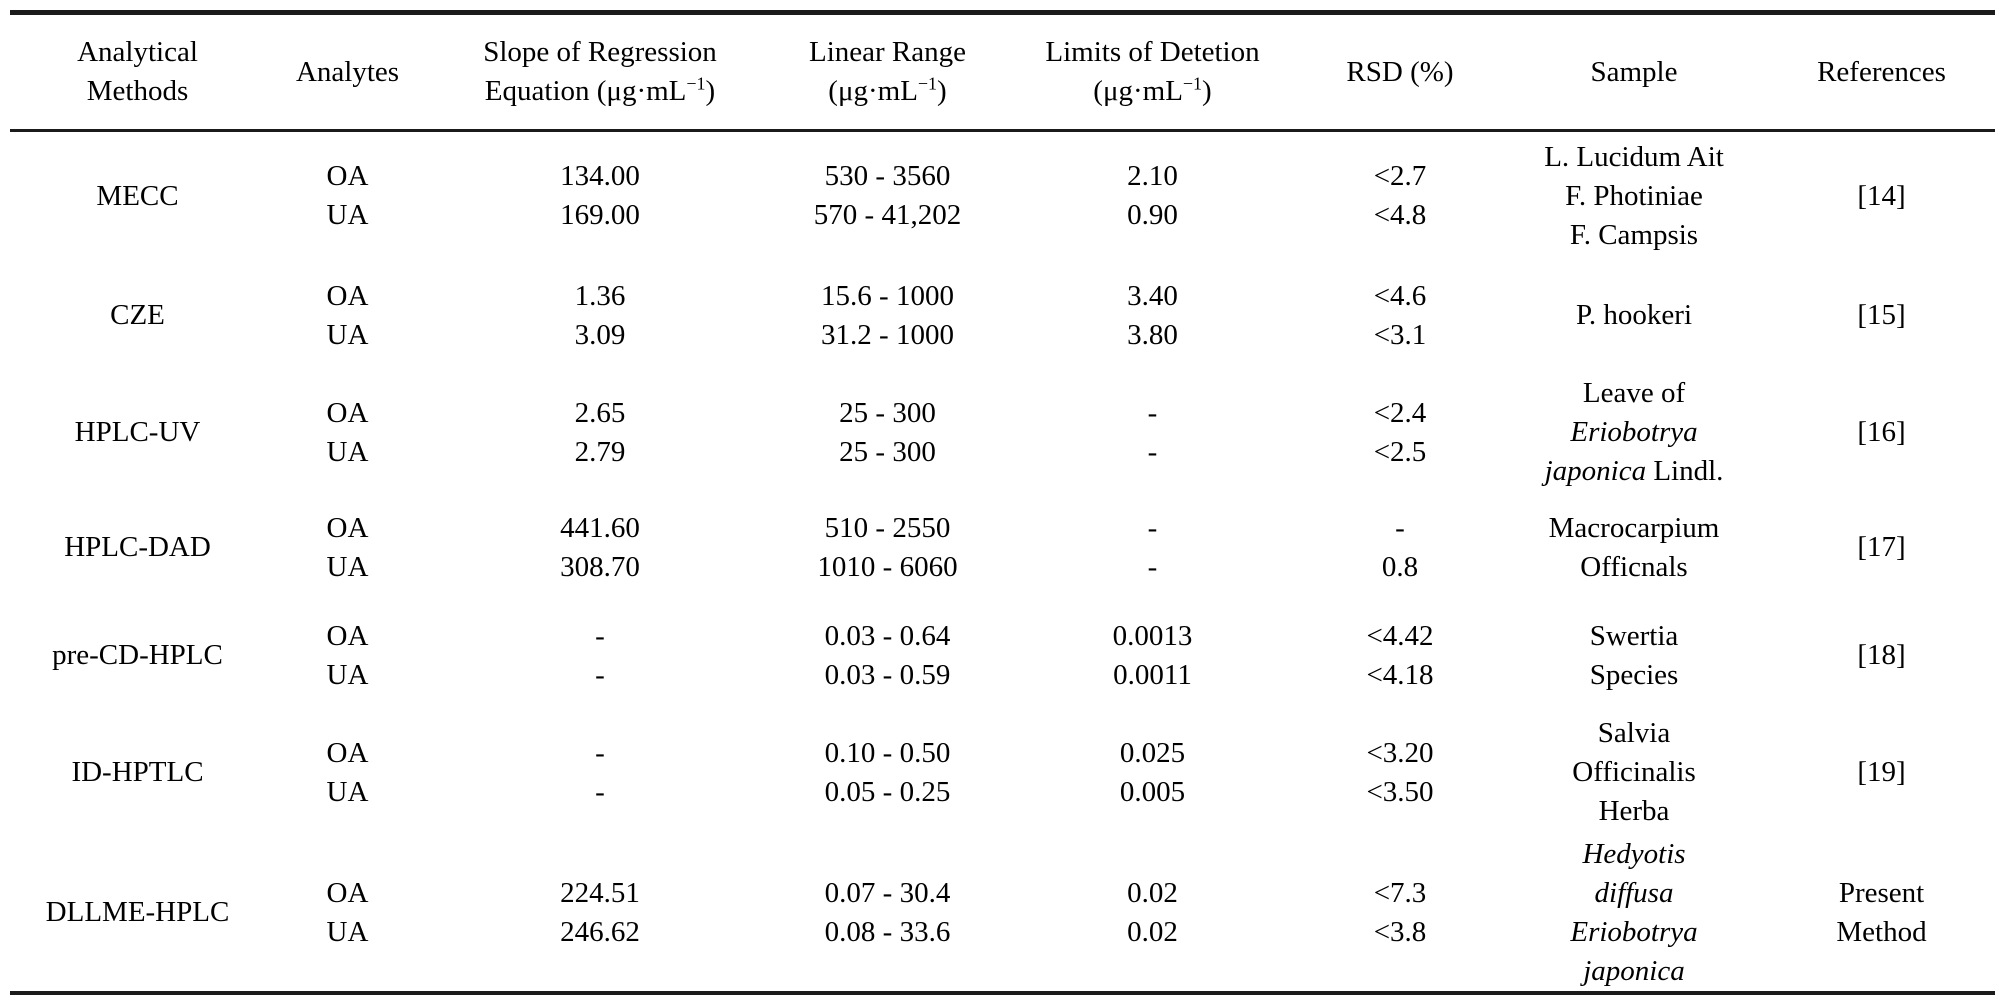  Describe the element at coordinates (137, 433) in the screenshot. I see `method-cell: HPLC-UV` at that location.